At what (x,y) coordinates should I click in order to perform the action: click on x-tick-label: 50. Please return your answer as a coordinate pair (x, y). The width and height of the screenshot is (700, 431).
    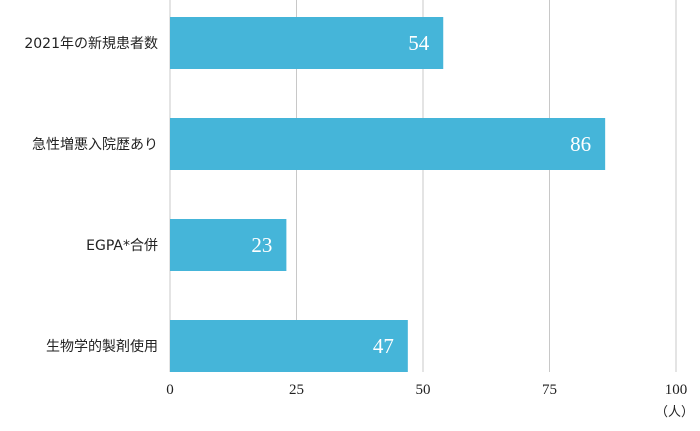
    Looking at the image, I should click on (423, 390).